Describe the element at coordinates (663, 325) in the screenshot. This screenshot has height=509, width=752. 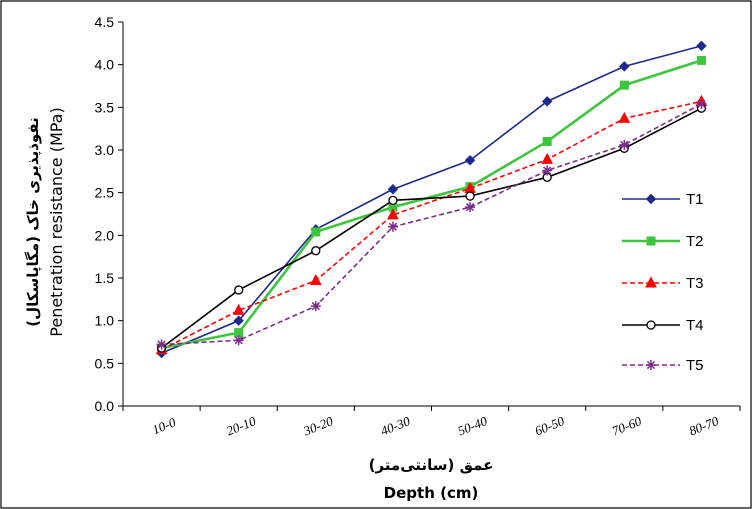
I see `legend-item-t4: T4` at that location.